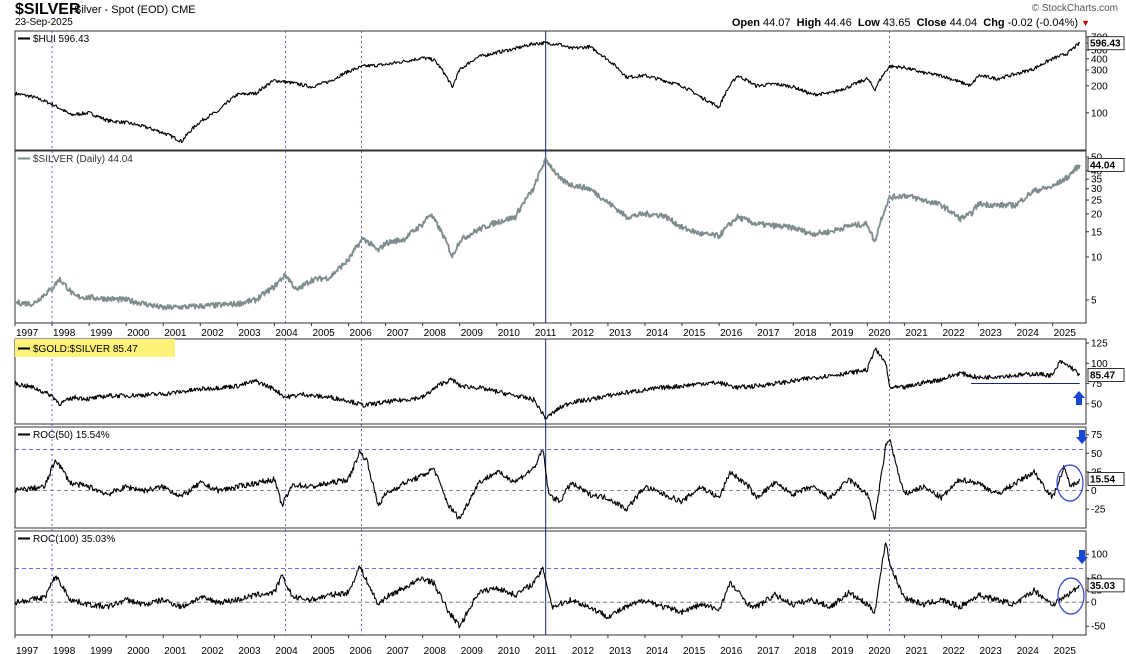 This screenshot has height=654, width=1126. I want to click on x-tick-label: 2015, so click(694, 650).